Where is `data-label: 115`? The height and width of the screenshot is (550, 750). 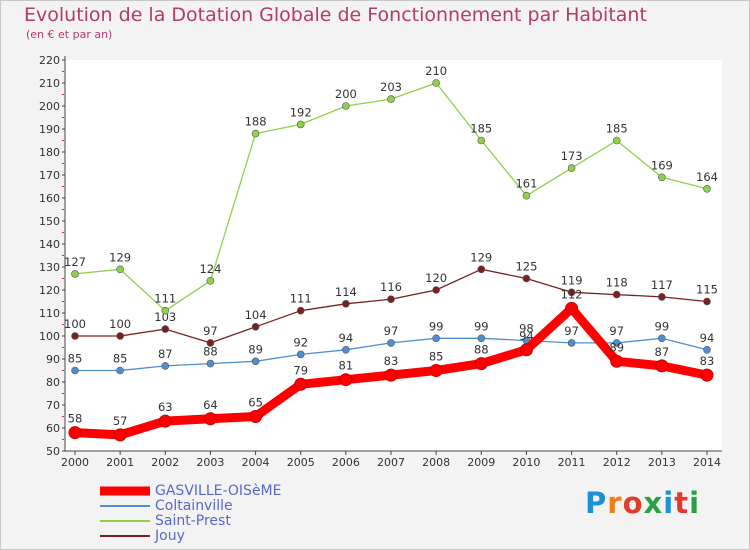 data-label: 115 is located at coordinates (707, 290).